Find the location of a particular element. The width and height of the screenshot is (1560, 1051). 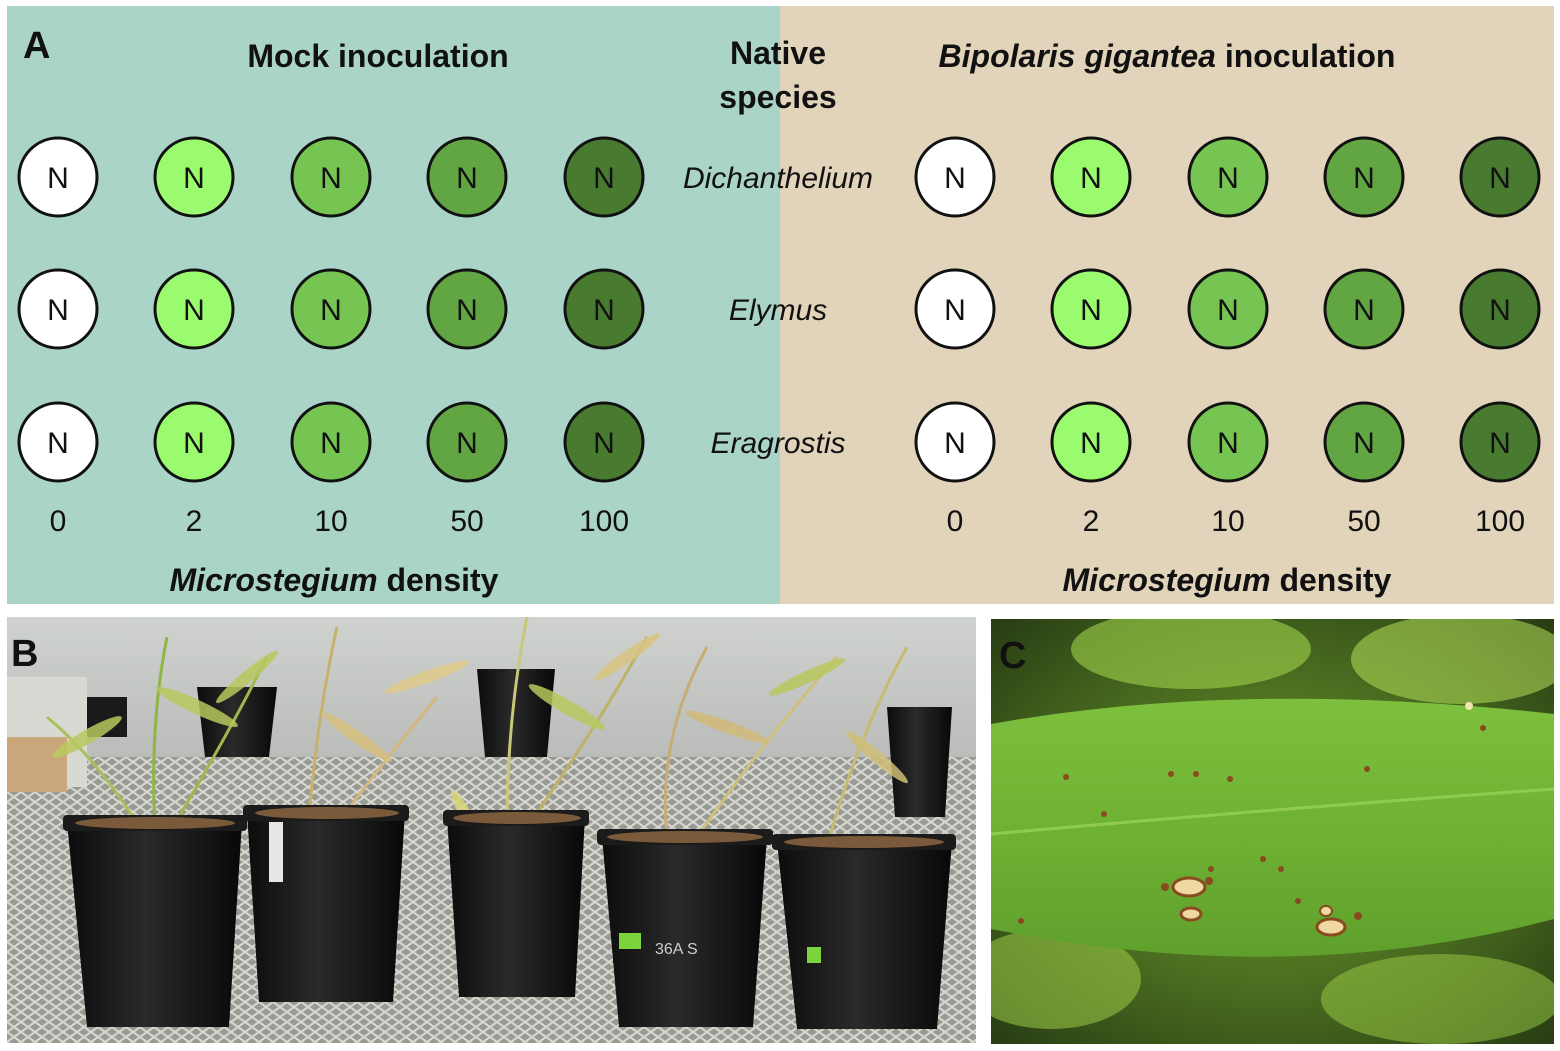

leaf-illustration is located at coordinates (1272, 831).